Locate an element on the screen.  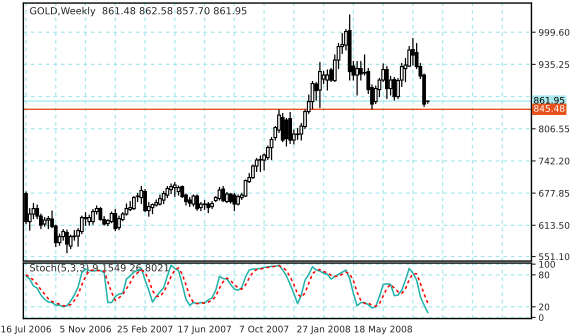
x-tick-label: 5 Nov 2006 is located at coordinates (86, 329).